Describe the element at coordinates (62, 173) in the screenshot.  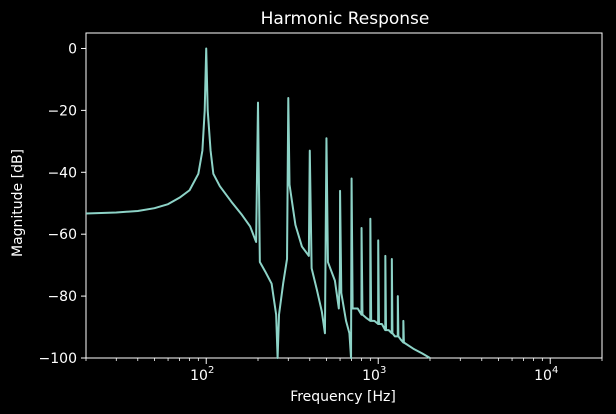
I see `y-tick-label: −40` at that location.